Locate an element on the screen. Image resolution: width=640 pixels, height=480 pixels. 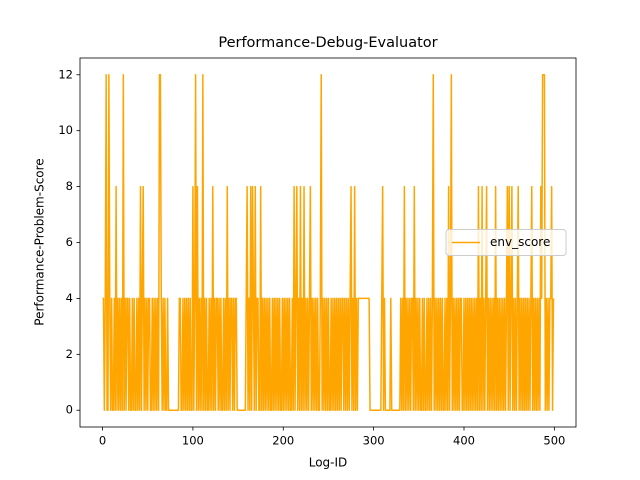
legend-label: env_score is located at coordinates (520, 242).